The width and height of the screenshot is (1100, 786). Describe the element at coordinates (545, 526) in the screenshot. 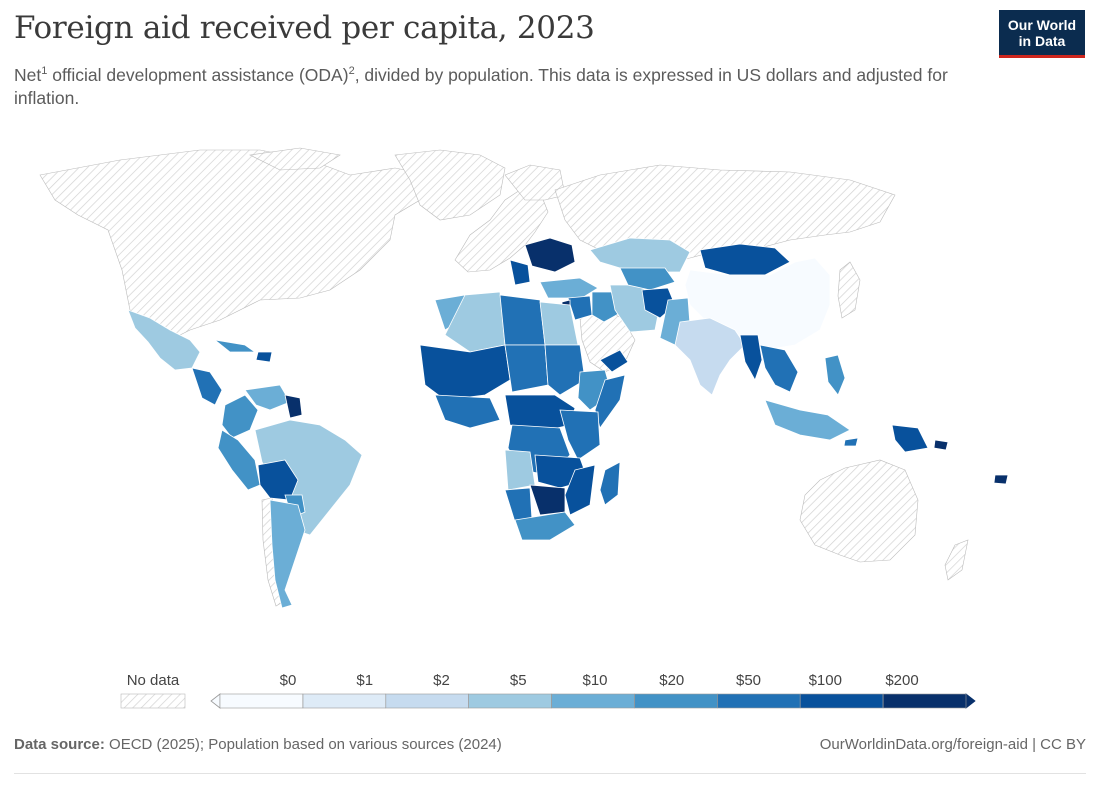

I see `country-south-africa` at that location.